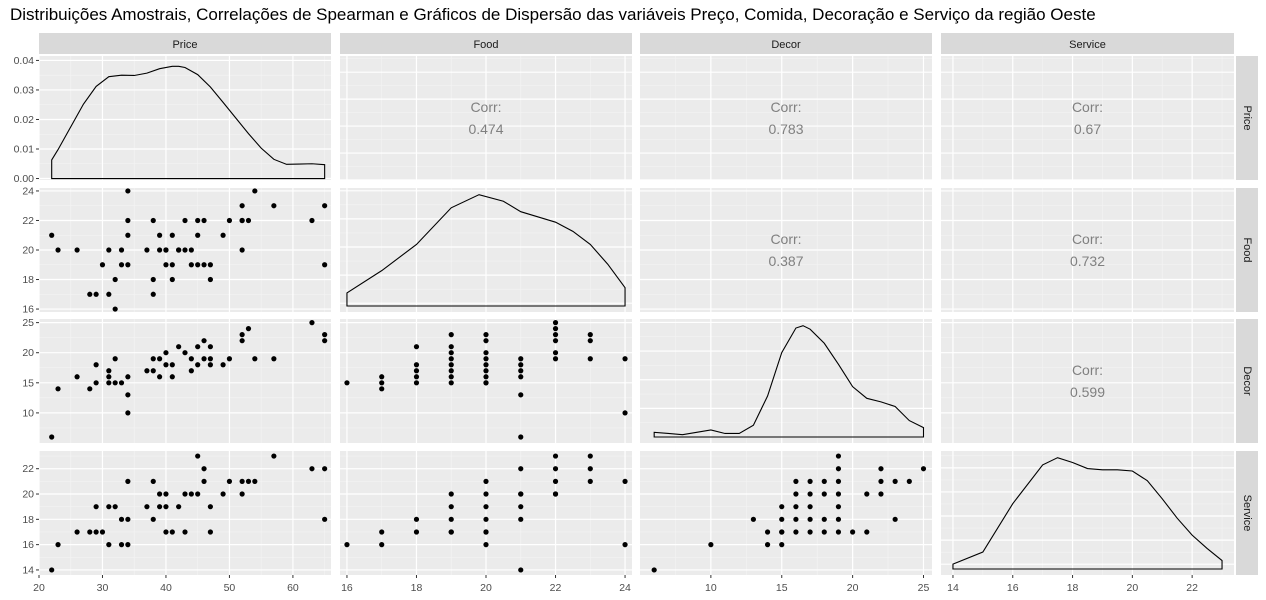  Describe the element at coordinates (230, 588) in the screenshot. I see `x-tick-label: 50` at that location.